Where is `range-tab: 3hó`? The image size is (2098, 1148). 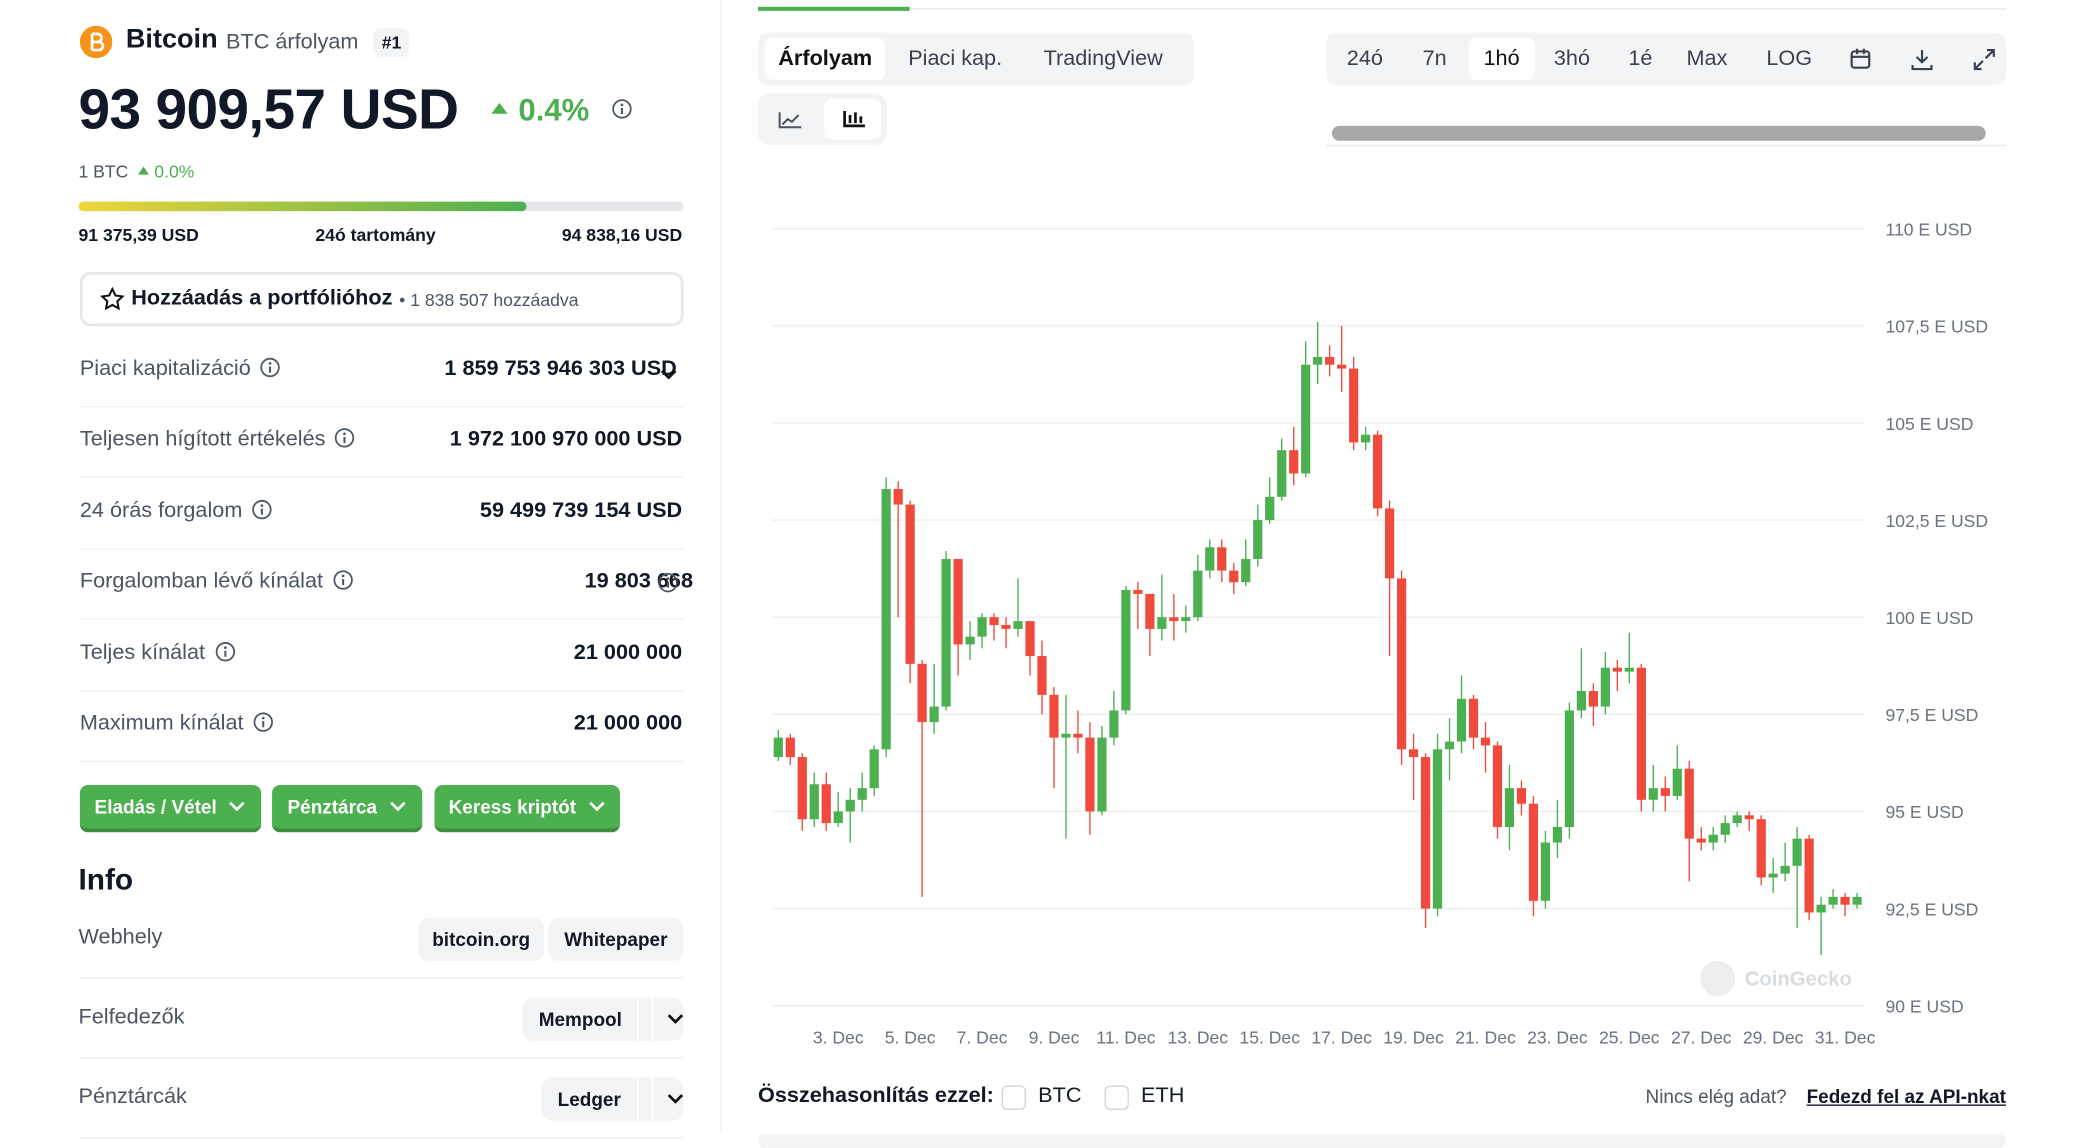
range-tab: 3hó is located at coordinates (1572, 59).